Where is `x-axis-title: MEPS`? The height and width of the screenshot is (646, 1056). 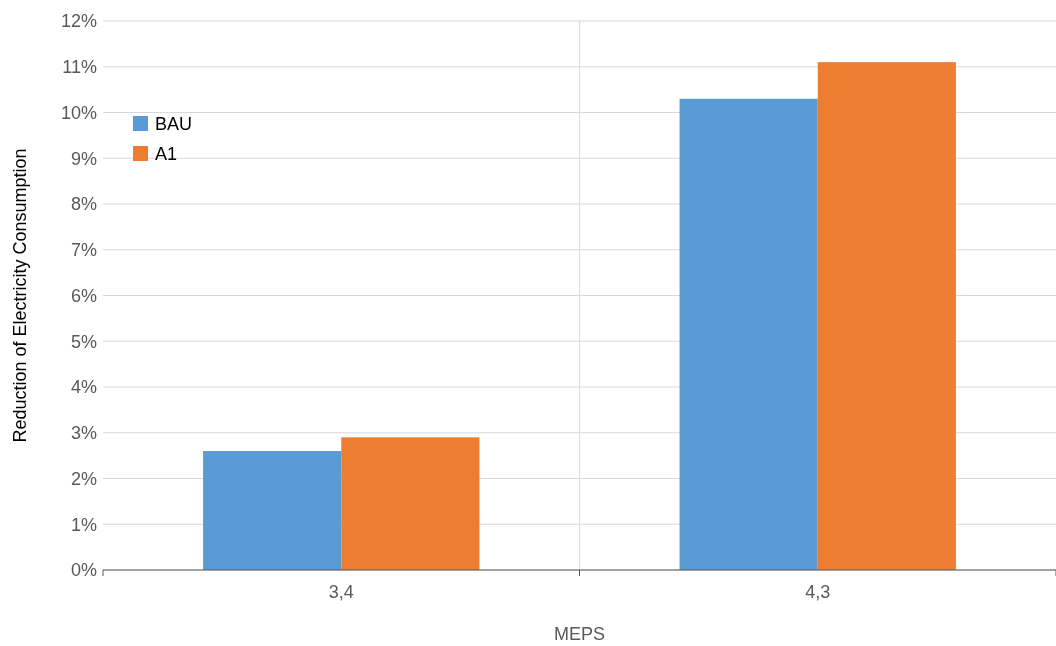
x-axis-title: MEPS is located at coordinates (579, 634).